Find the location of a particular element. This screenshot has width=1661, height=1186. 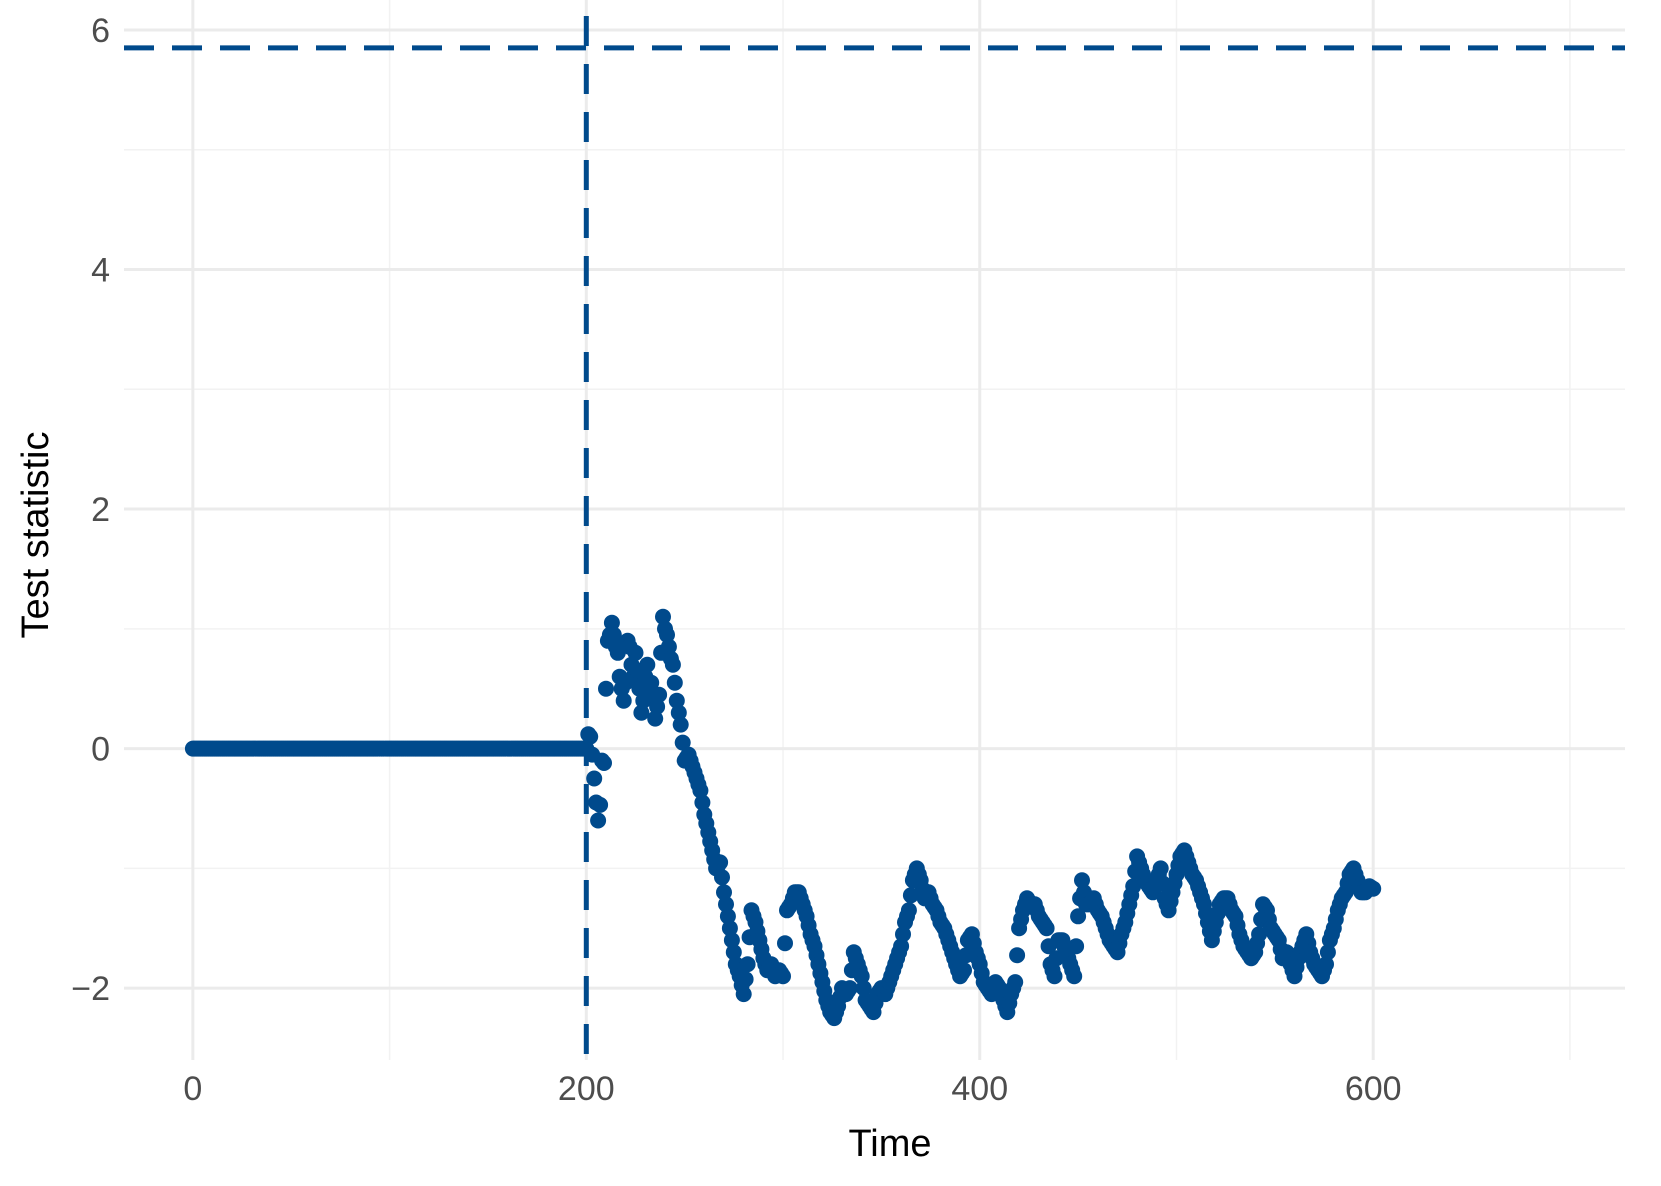

x-tick-label: 0 is located at coordinates (192, 1089).